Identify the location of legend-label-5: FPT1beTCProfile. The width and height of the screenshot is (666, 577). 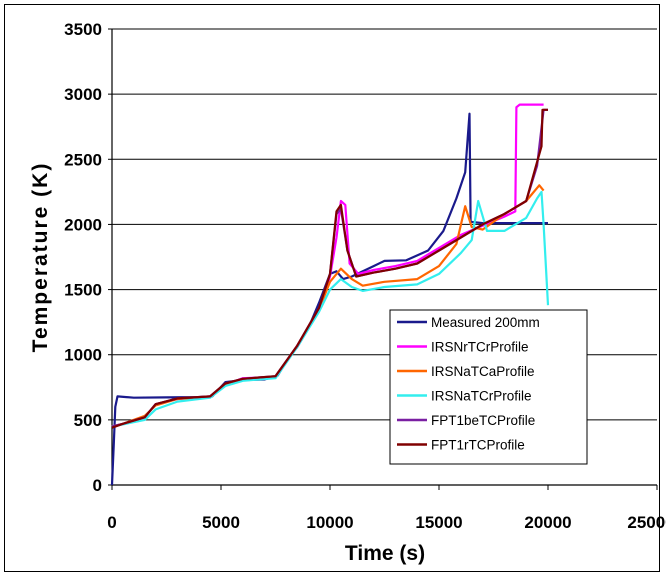
(483, 420).